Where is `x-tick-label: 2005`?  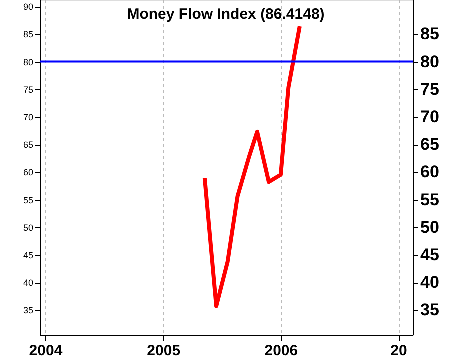 x-tick-label: 2005 is located at coordinates (164, 351).